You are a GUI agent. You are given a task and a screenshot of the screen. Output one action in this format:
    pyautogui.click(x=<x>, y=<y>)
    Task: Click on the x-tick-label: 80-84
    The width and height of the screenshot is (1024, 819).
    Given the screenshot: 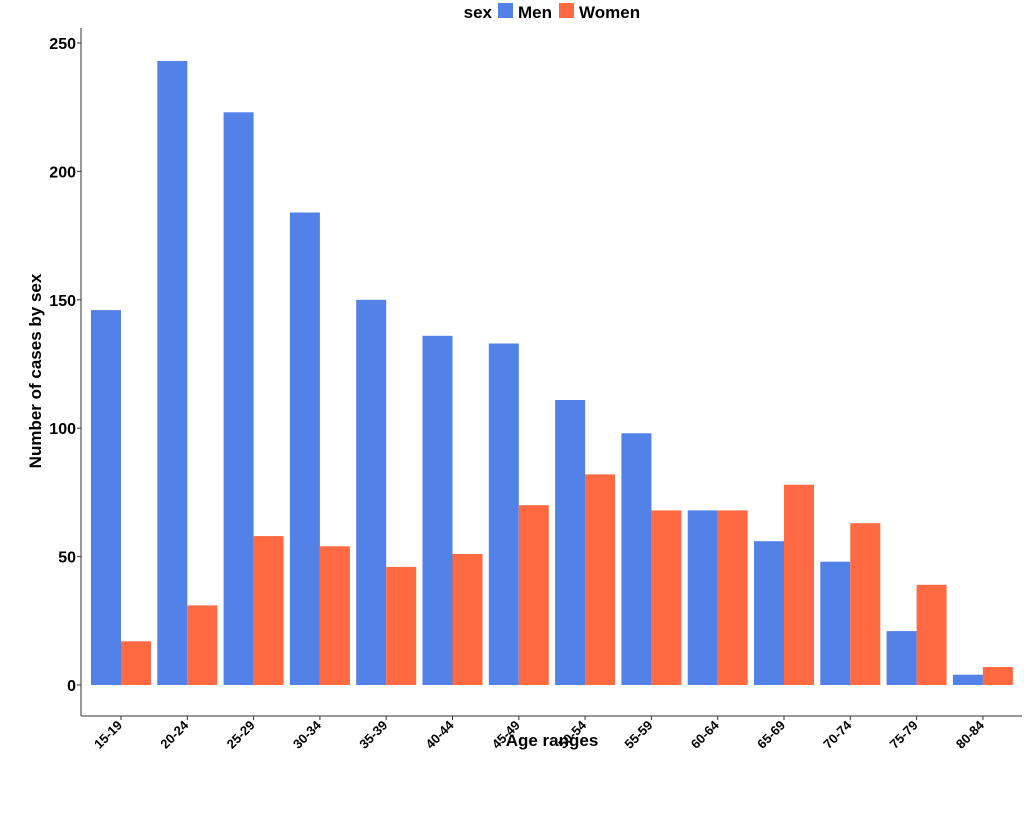 What is the action you would take?
    pyautogui.click(x=970, y=734)
    